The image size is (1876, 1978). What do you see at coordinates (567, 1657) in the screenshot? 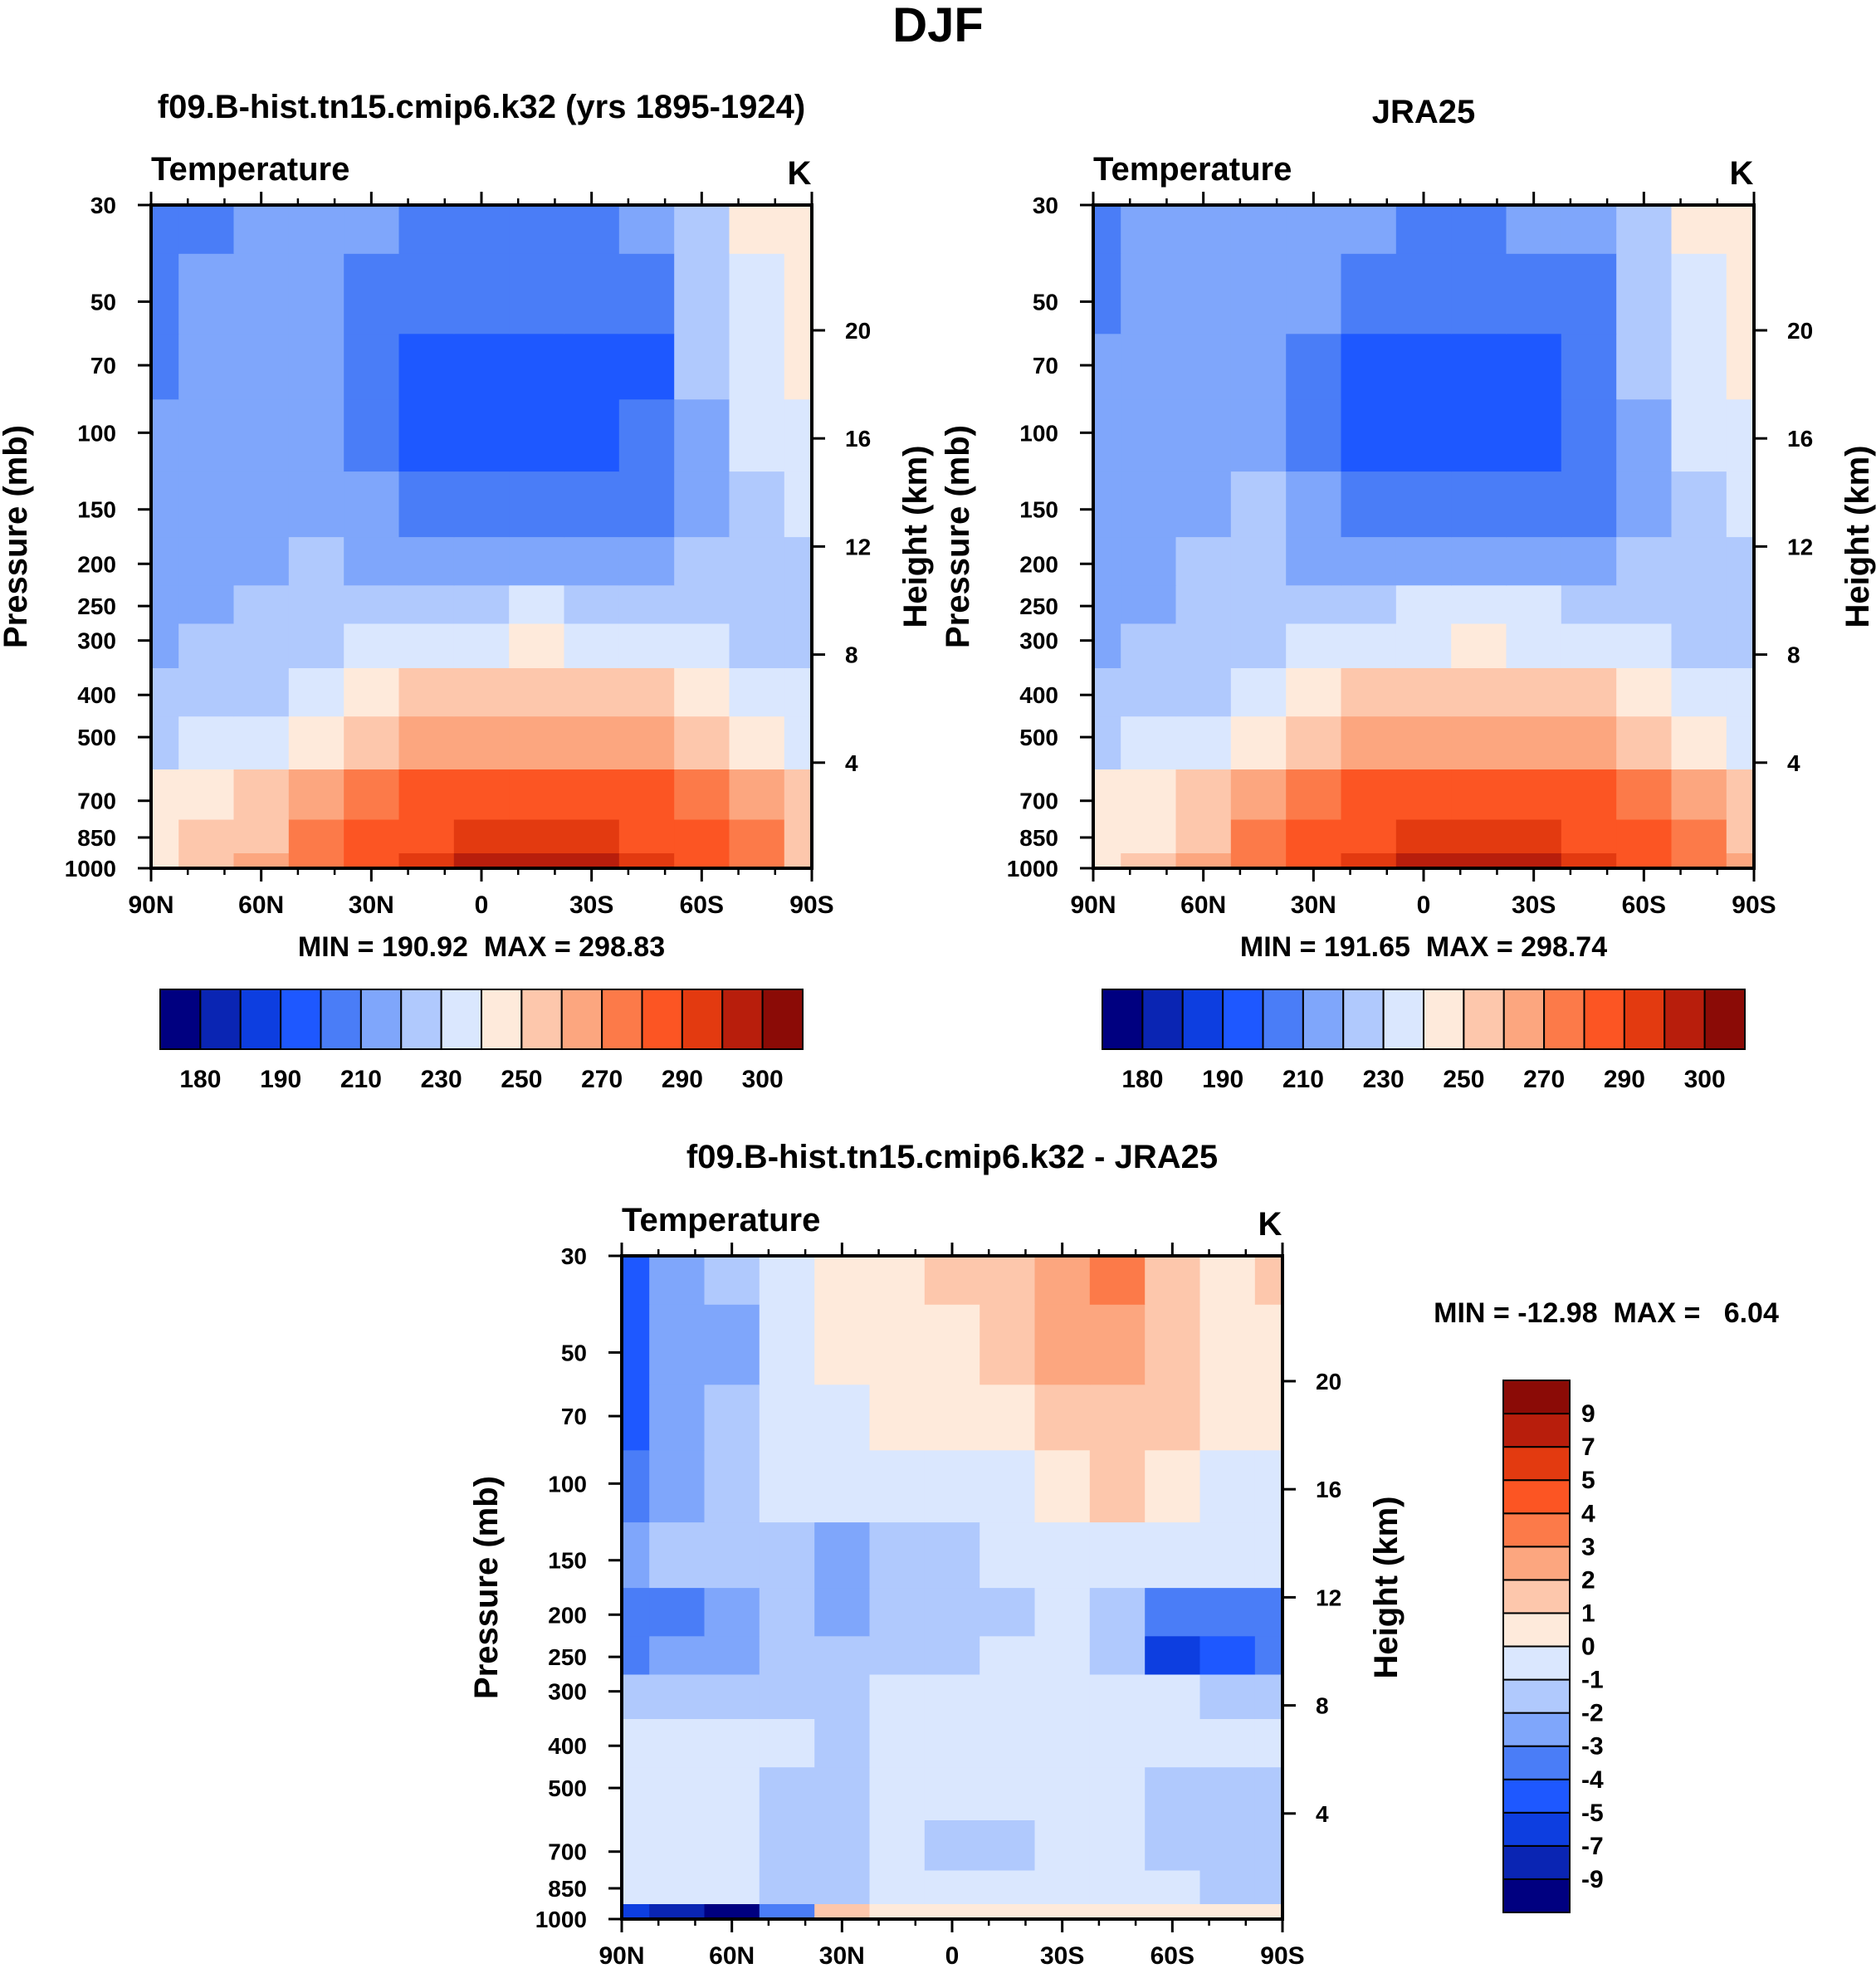
I see `y-tick-label: 250` at bounding box center [567, 1657].